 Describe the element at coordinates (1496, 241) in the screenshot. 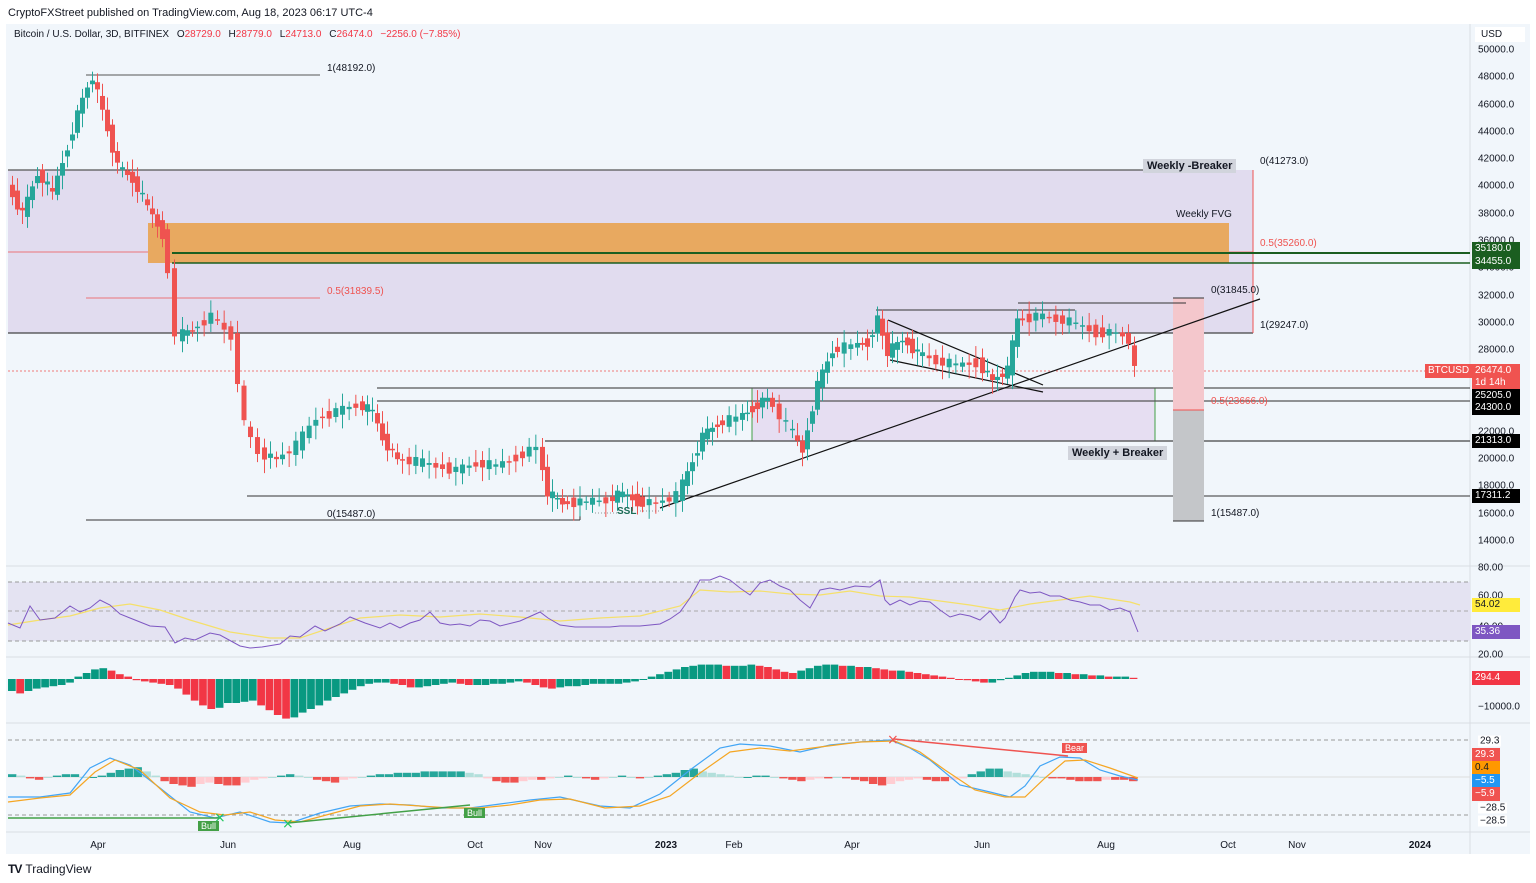

I see `price-tick: 36000.0` at that location.